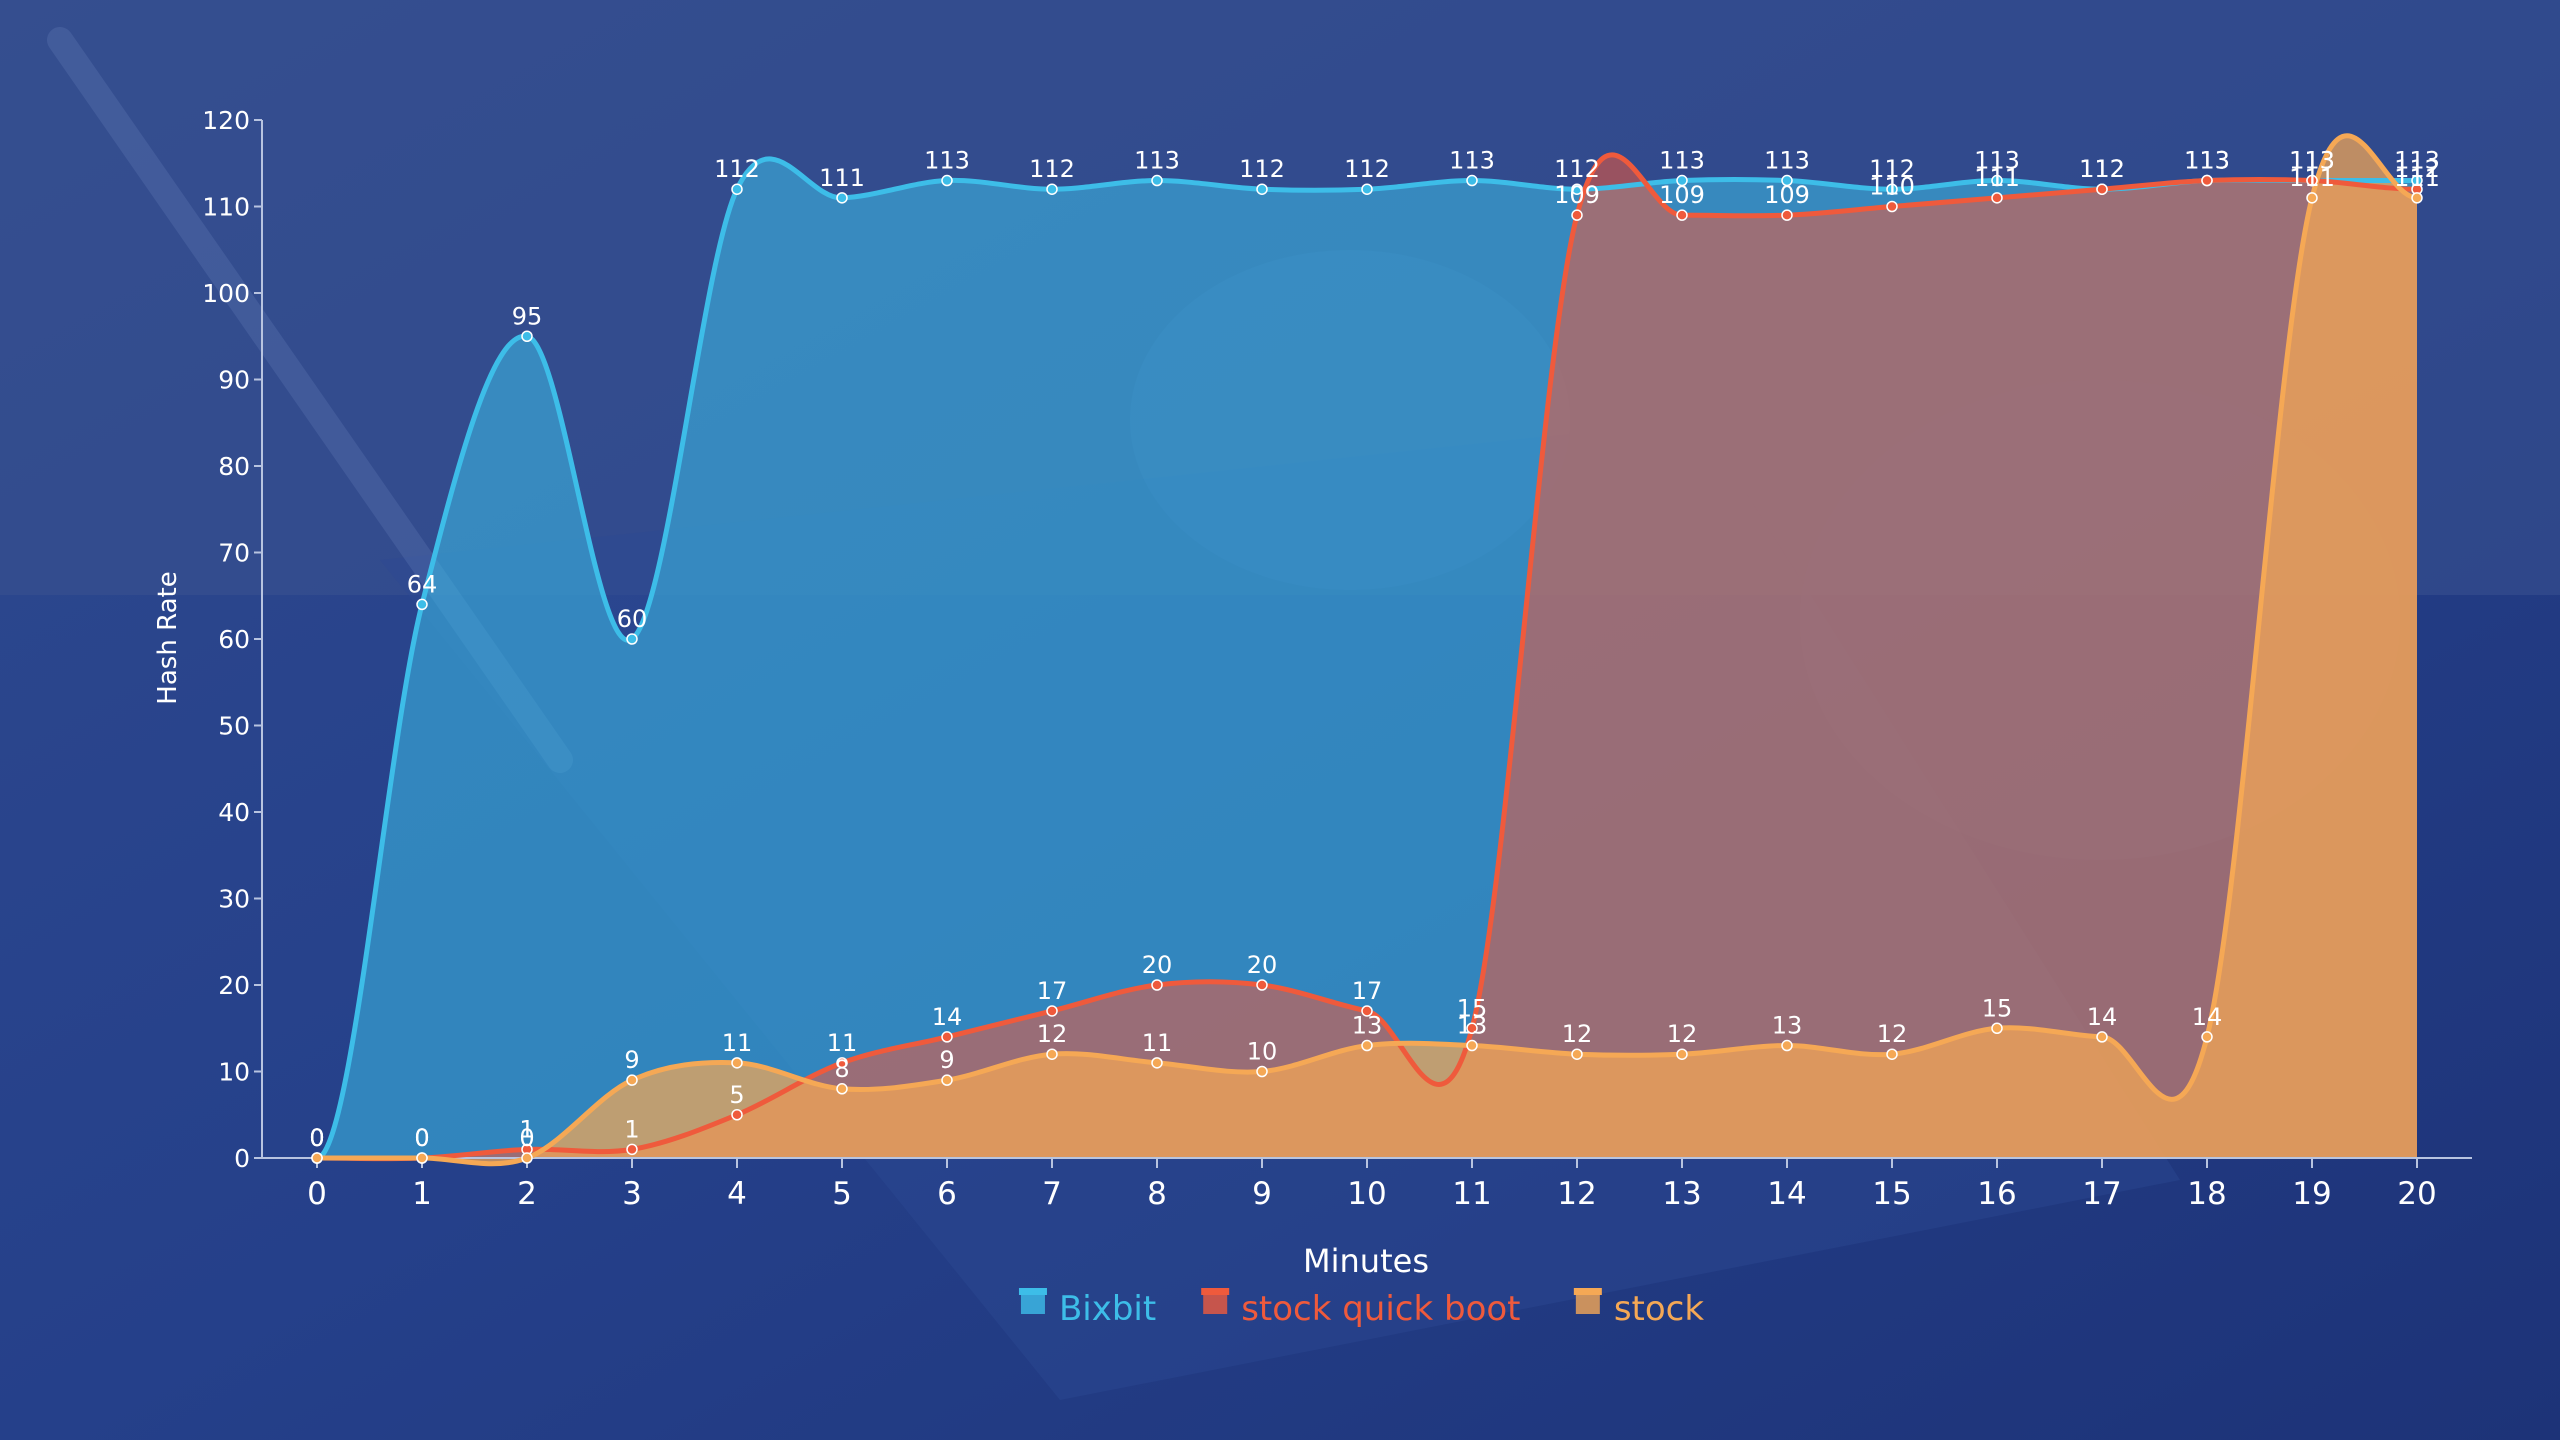 The image size is (2560, 1440). Describe the element at coordinates (226, 293) in the screenshot. I see `y-tick-label: 100` at that location.